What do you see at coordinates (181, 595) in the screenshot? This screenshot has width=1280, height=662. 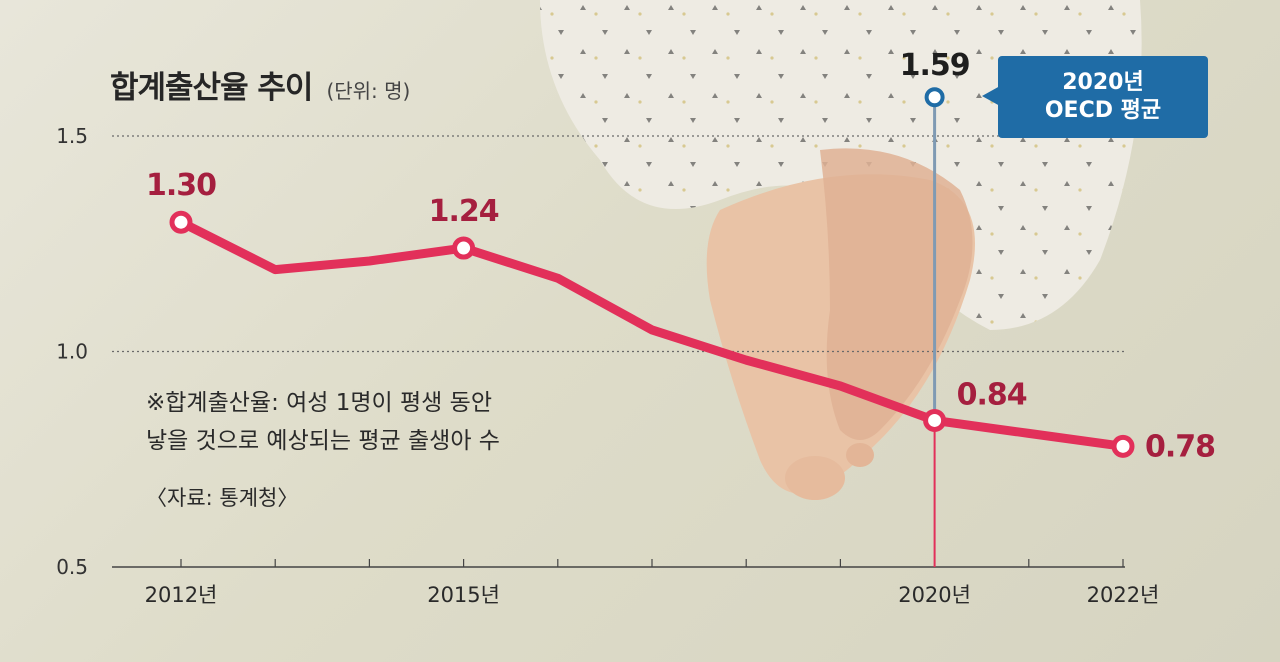 I see `x-tick-label: 2012년` at bounding box center [181, 595].